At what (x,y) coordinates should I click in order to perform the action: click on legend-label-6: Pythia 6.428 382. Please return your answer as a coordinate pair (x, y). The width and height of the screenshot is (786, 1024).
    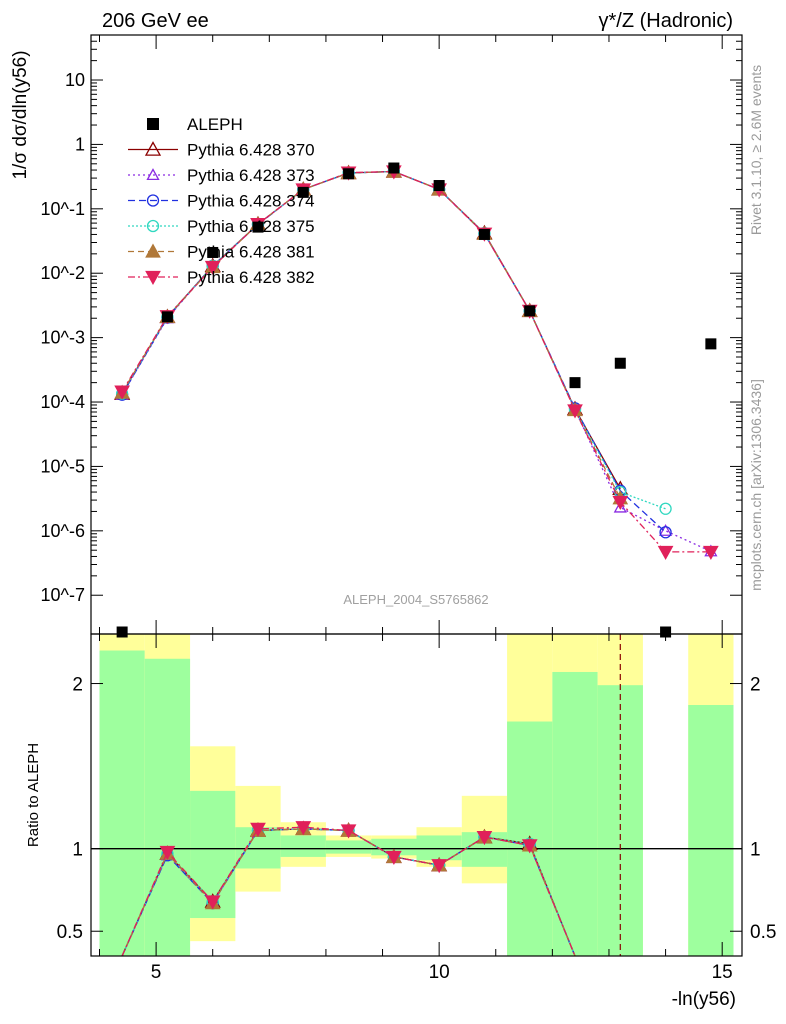
    Looking at the image, I should click on (251, 277).